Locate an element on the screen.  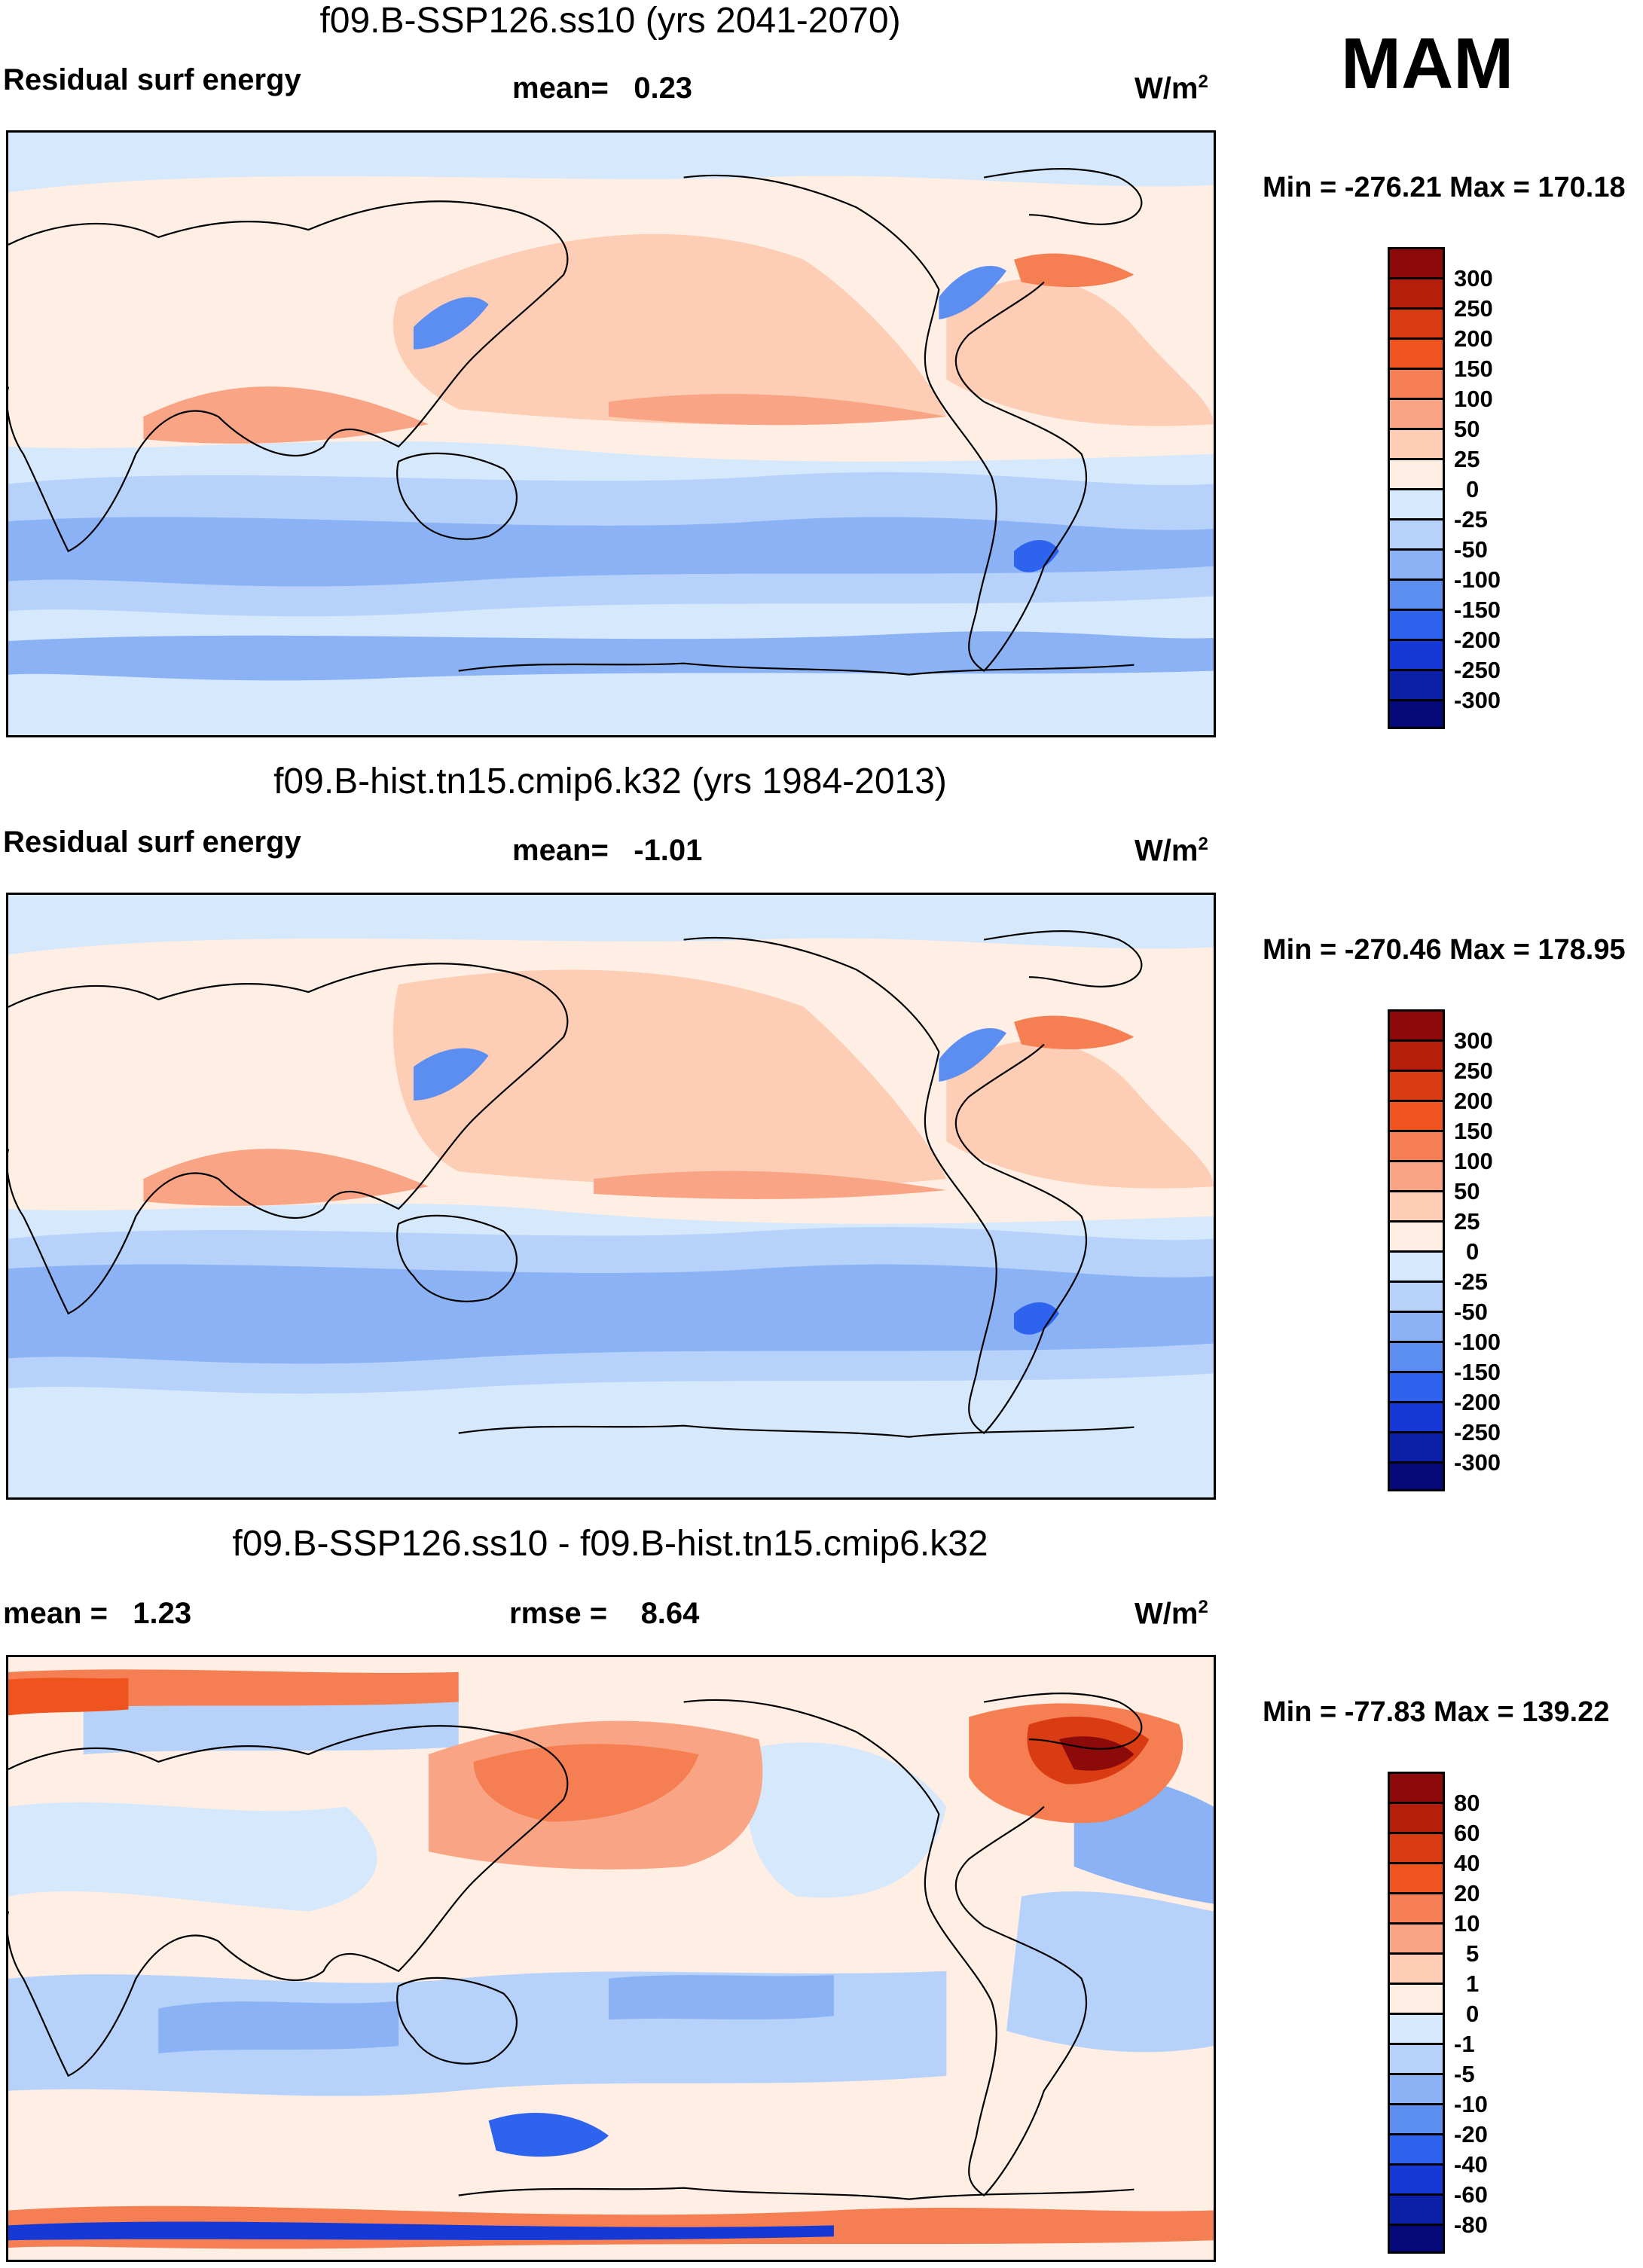
season-label: MAM is located at coordinates (1427, 64).